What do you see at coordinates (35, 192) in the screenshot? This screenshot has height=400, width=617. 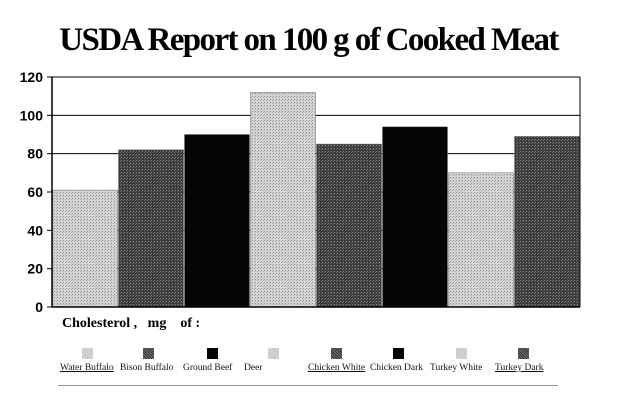 I see `y-tick-label: 60` at bounding box center [35, 192].